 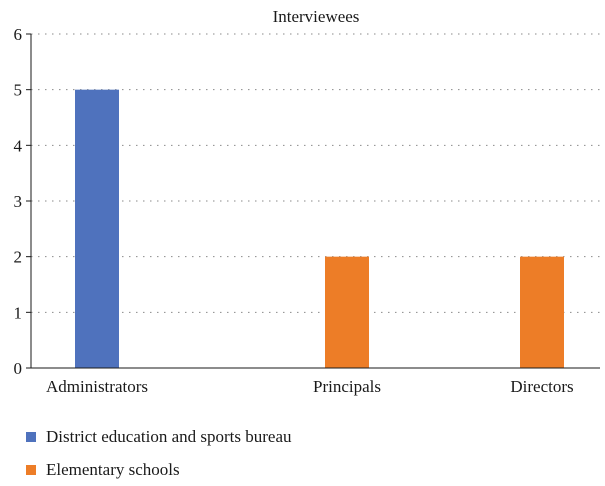 What do you see at coordinates (347, 386) in the screenshot?
I see `x-tick-label: Principals` at bounding box center [347, 386].